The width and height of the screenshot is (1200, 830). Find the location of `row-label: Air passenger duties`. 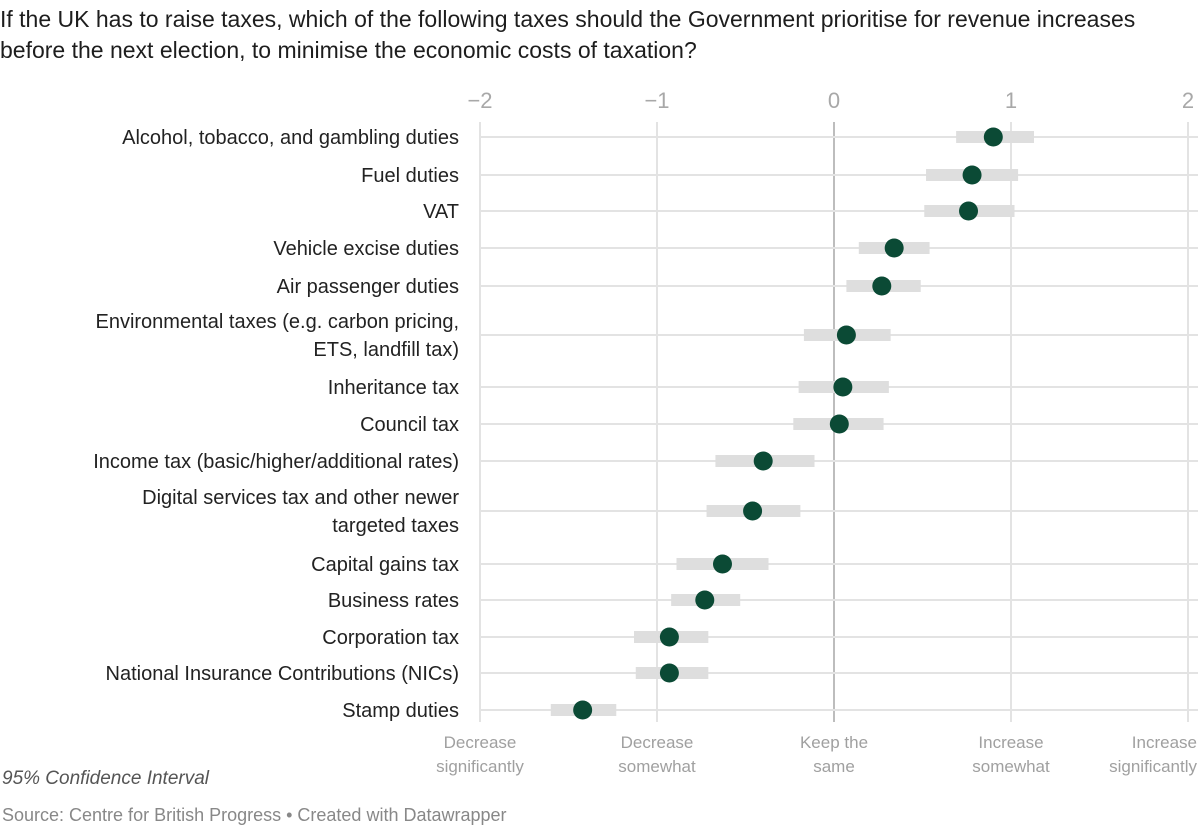

row-label: Air passenger duties is located at coordinates (368, 287).